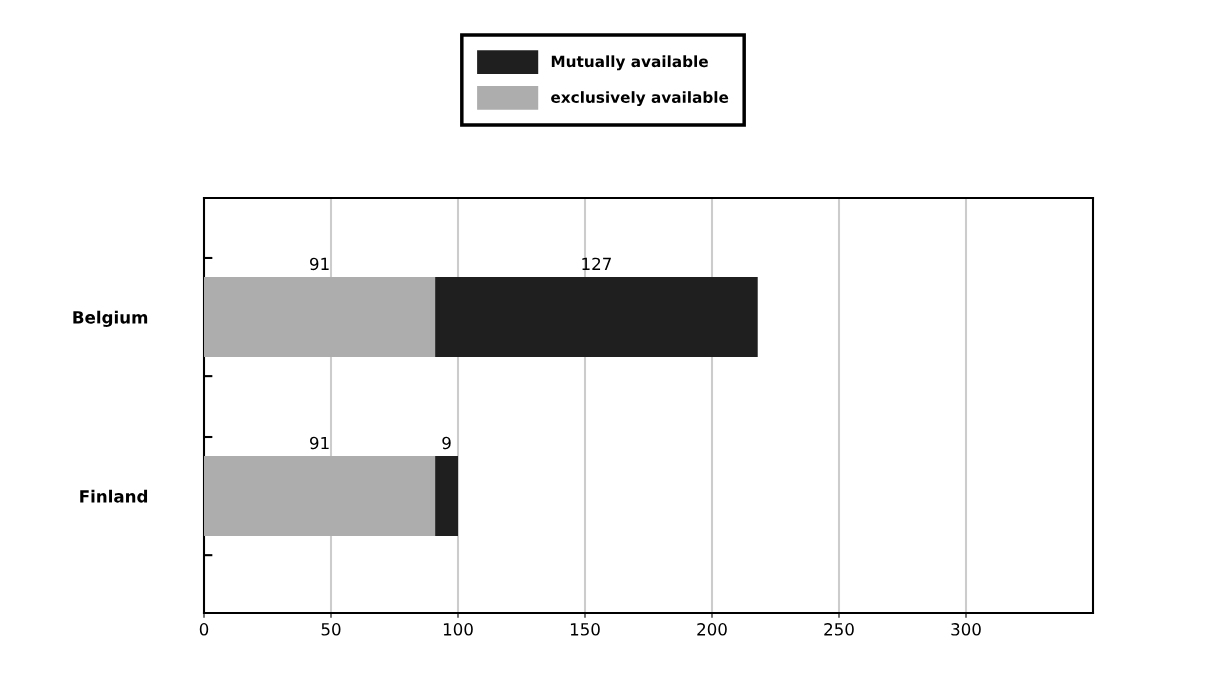 Image resolution: width=1206 pixels, height=681 pixels. What do you see at coordinates (712, 629) in the screenshot?
I see `x-tick-label: 200` at bounding box center [712, 629].